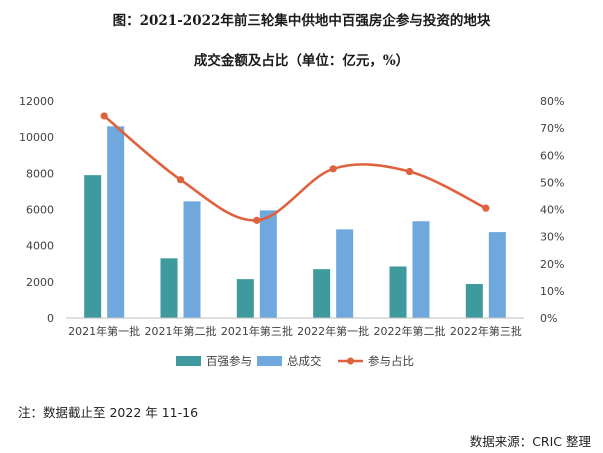 The width and height of the screenshot is (603, 453). Describe the element at coordinates (229, 361) in the screenshot. I see `legend-label: 百强参与` at that location.